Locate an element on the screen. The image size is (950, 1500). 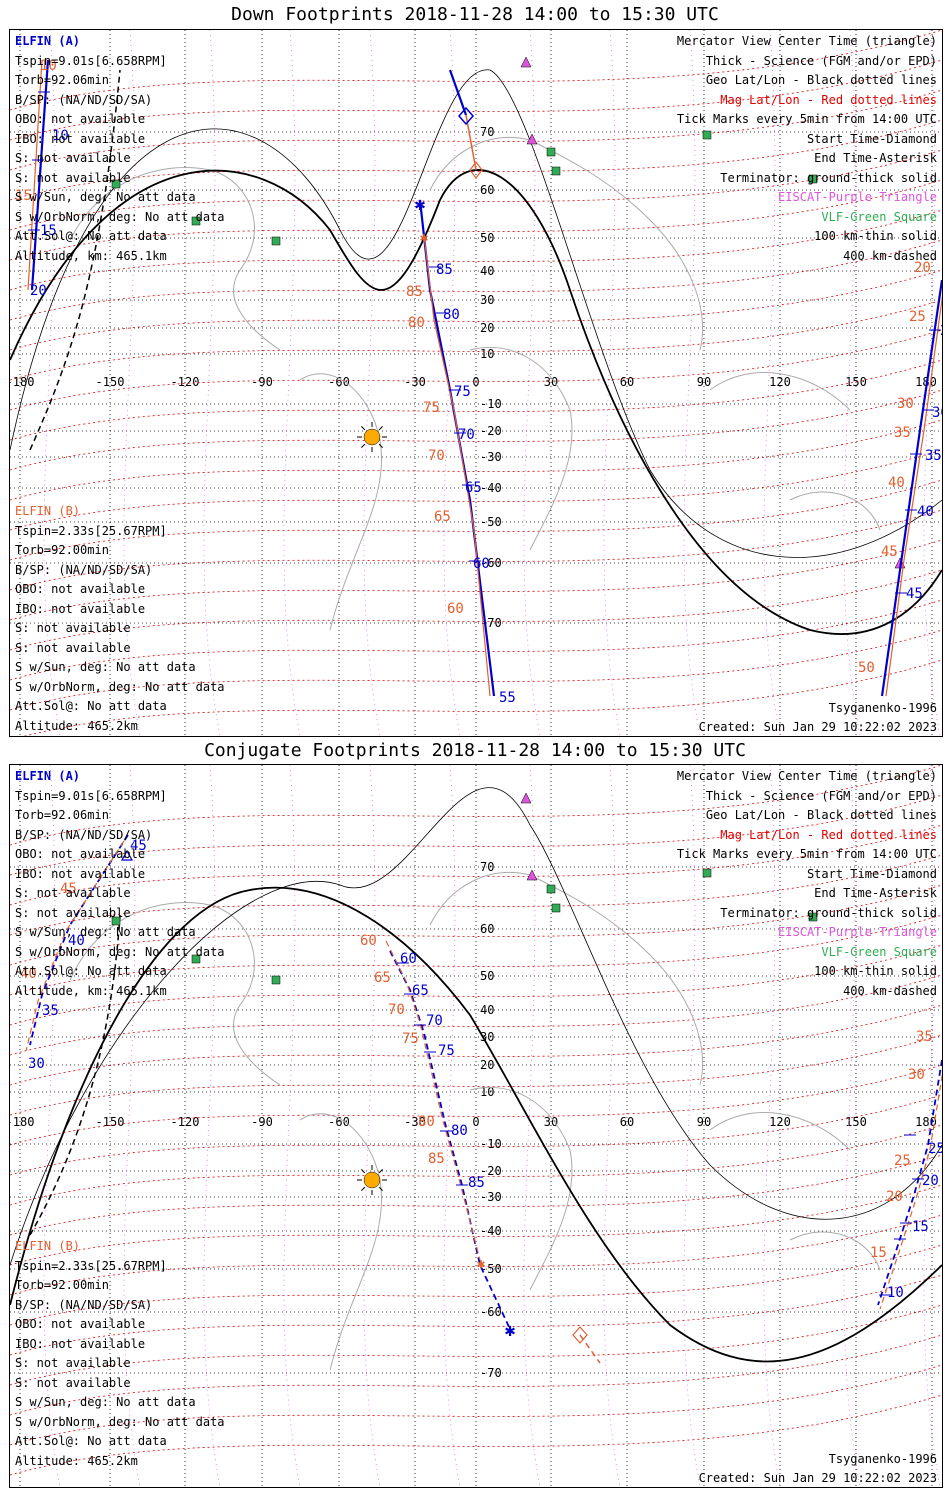
elfin-b-tick-label: 15 is located at coordinates (23, 196).